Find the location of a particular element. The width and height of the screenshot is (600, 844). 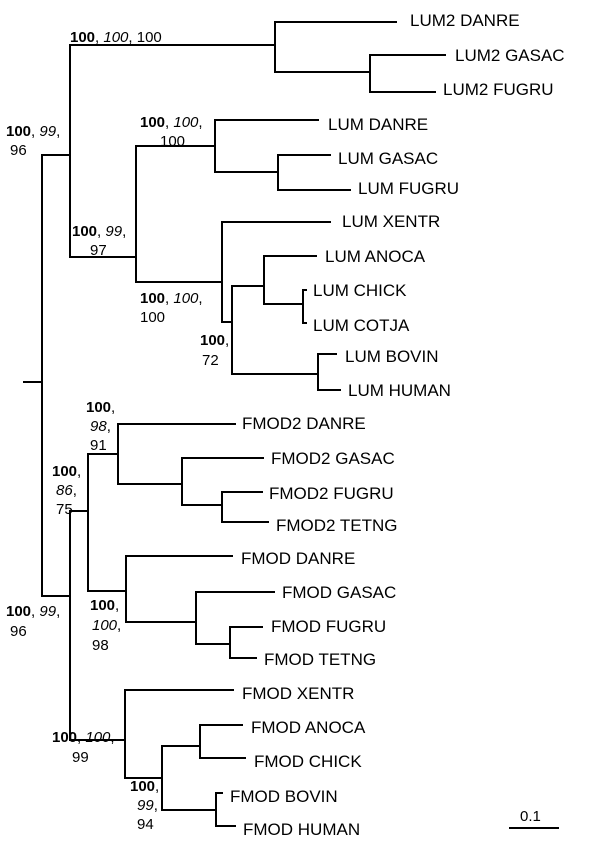

taxon-label: LUM DANRE is located at coordinates (378, 124).